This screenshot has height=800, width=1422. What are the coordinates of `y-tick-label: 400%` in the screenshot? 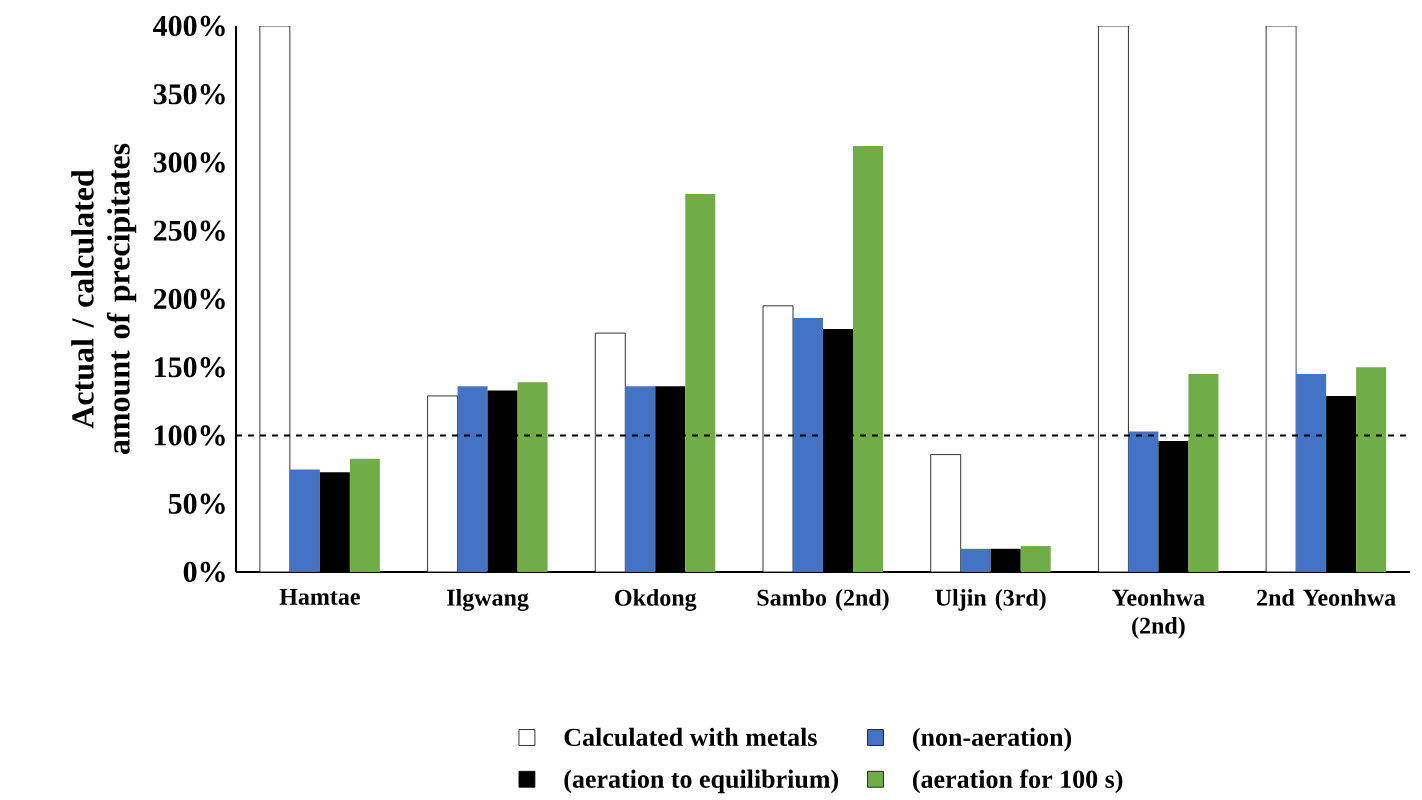 It's located at (189, 26).